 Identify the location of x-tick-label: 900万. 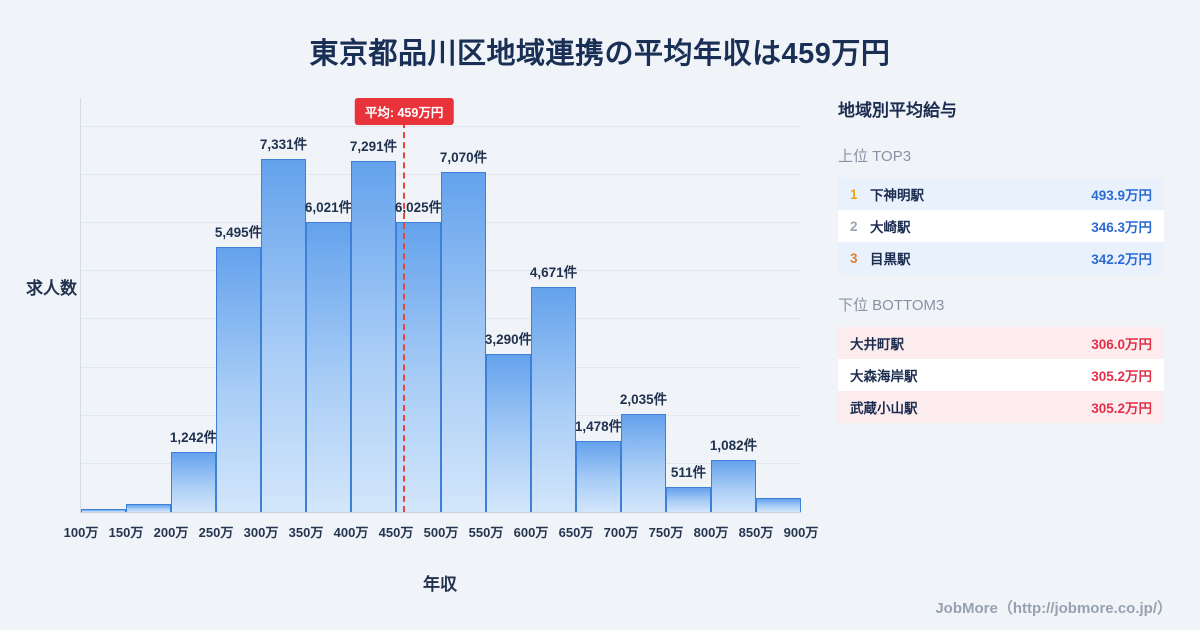
(801, 532).